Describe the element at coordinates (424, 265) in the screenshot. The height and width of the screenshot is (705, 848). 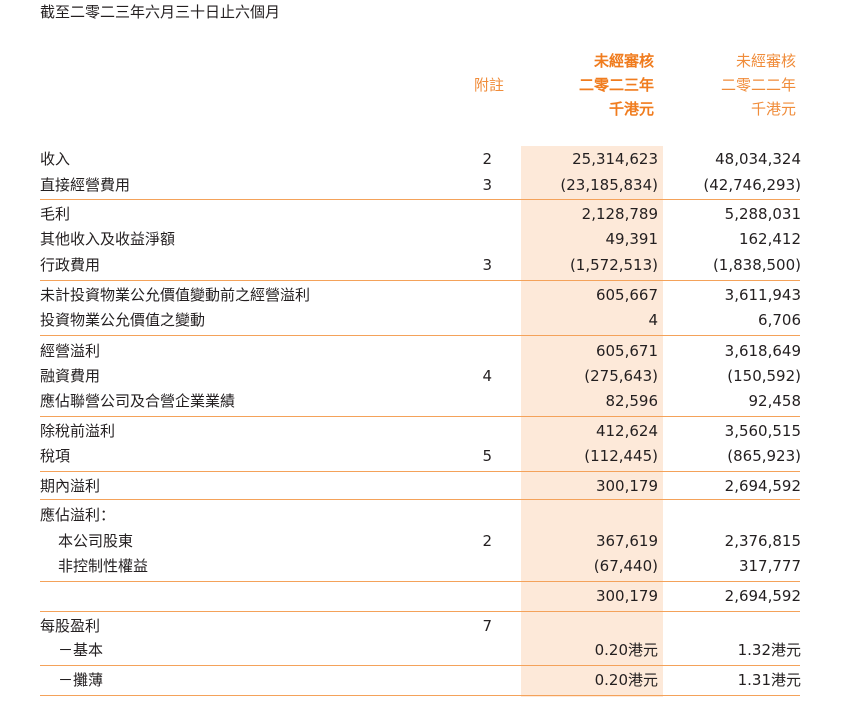
I see `table-row-administrative-expenses: 行政費用 3 (1,572,513) (1,838,500)` at that location.